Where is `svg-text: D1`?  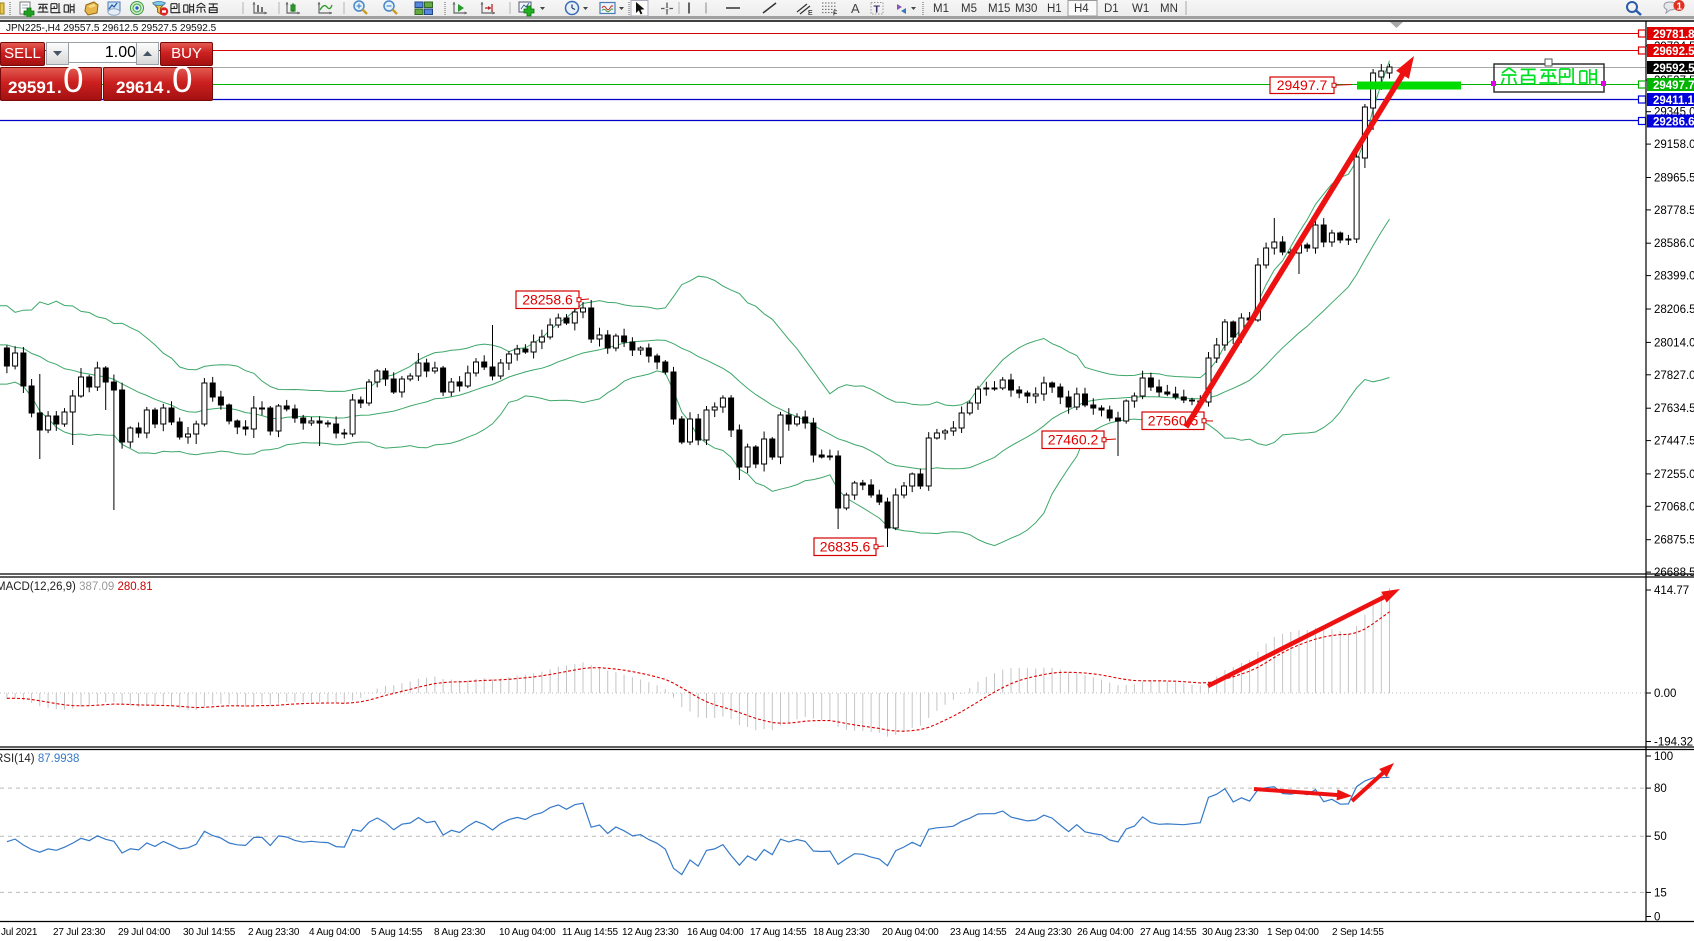
svg-text: D1 is located at coordinates (1111, 9).